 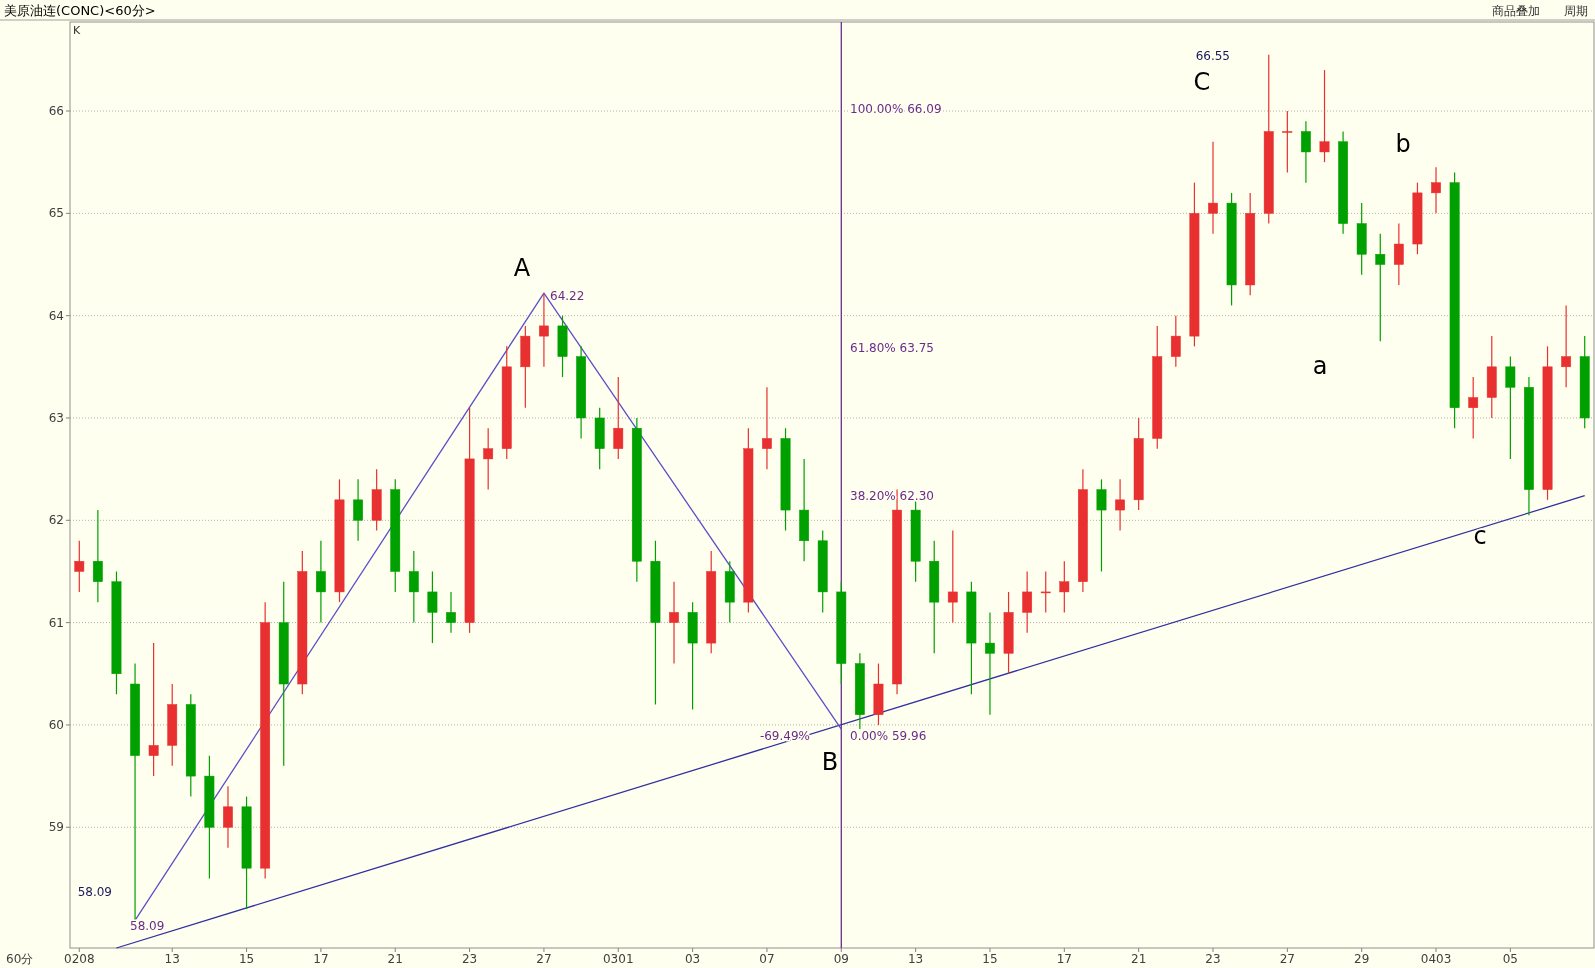 I want to click on y-tick-label: 66, so click(x=56, y=111).